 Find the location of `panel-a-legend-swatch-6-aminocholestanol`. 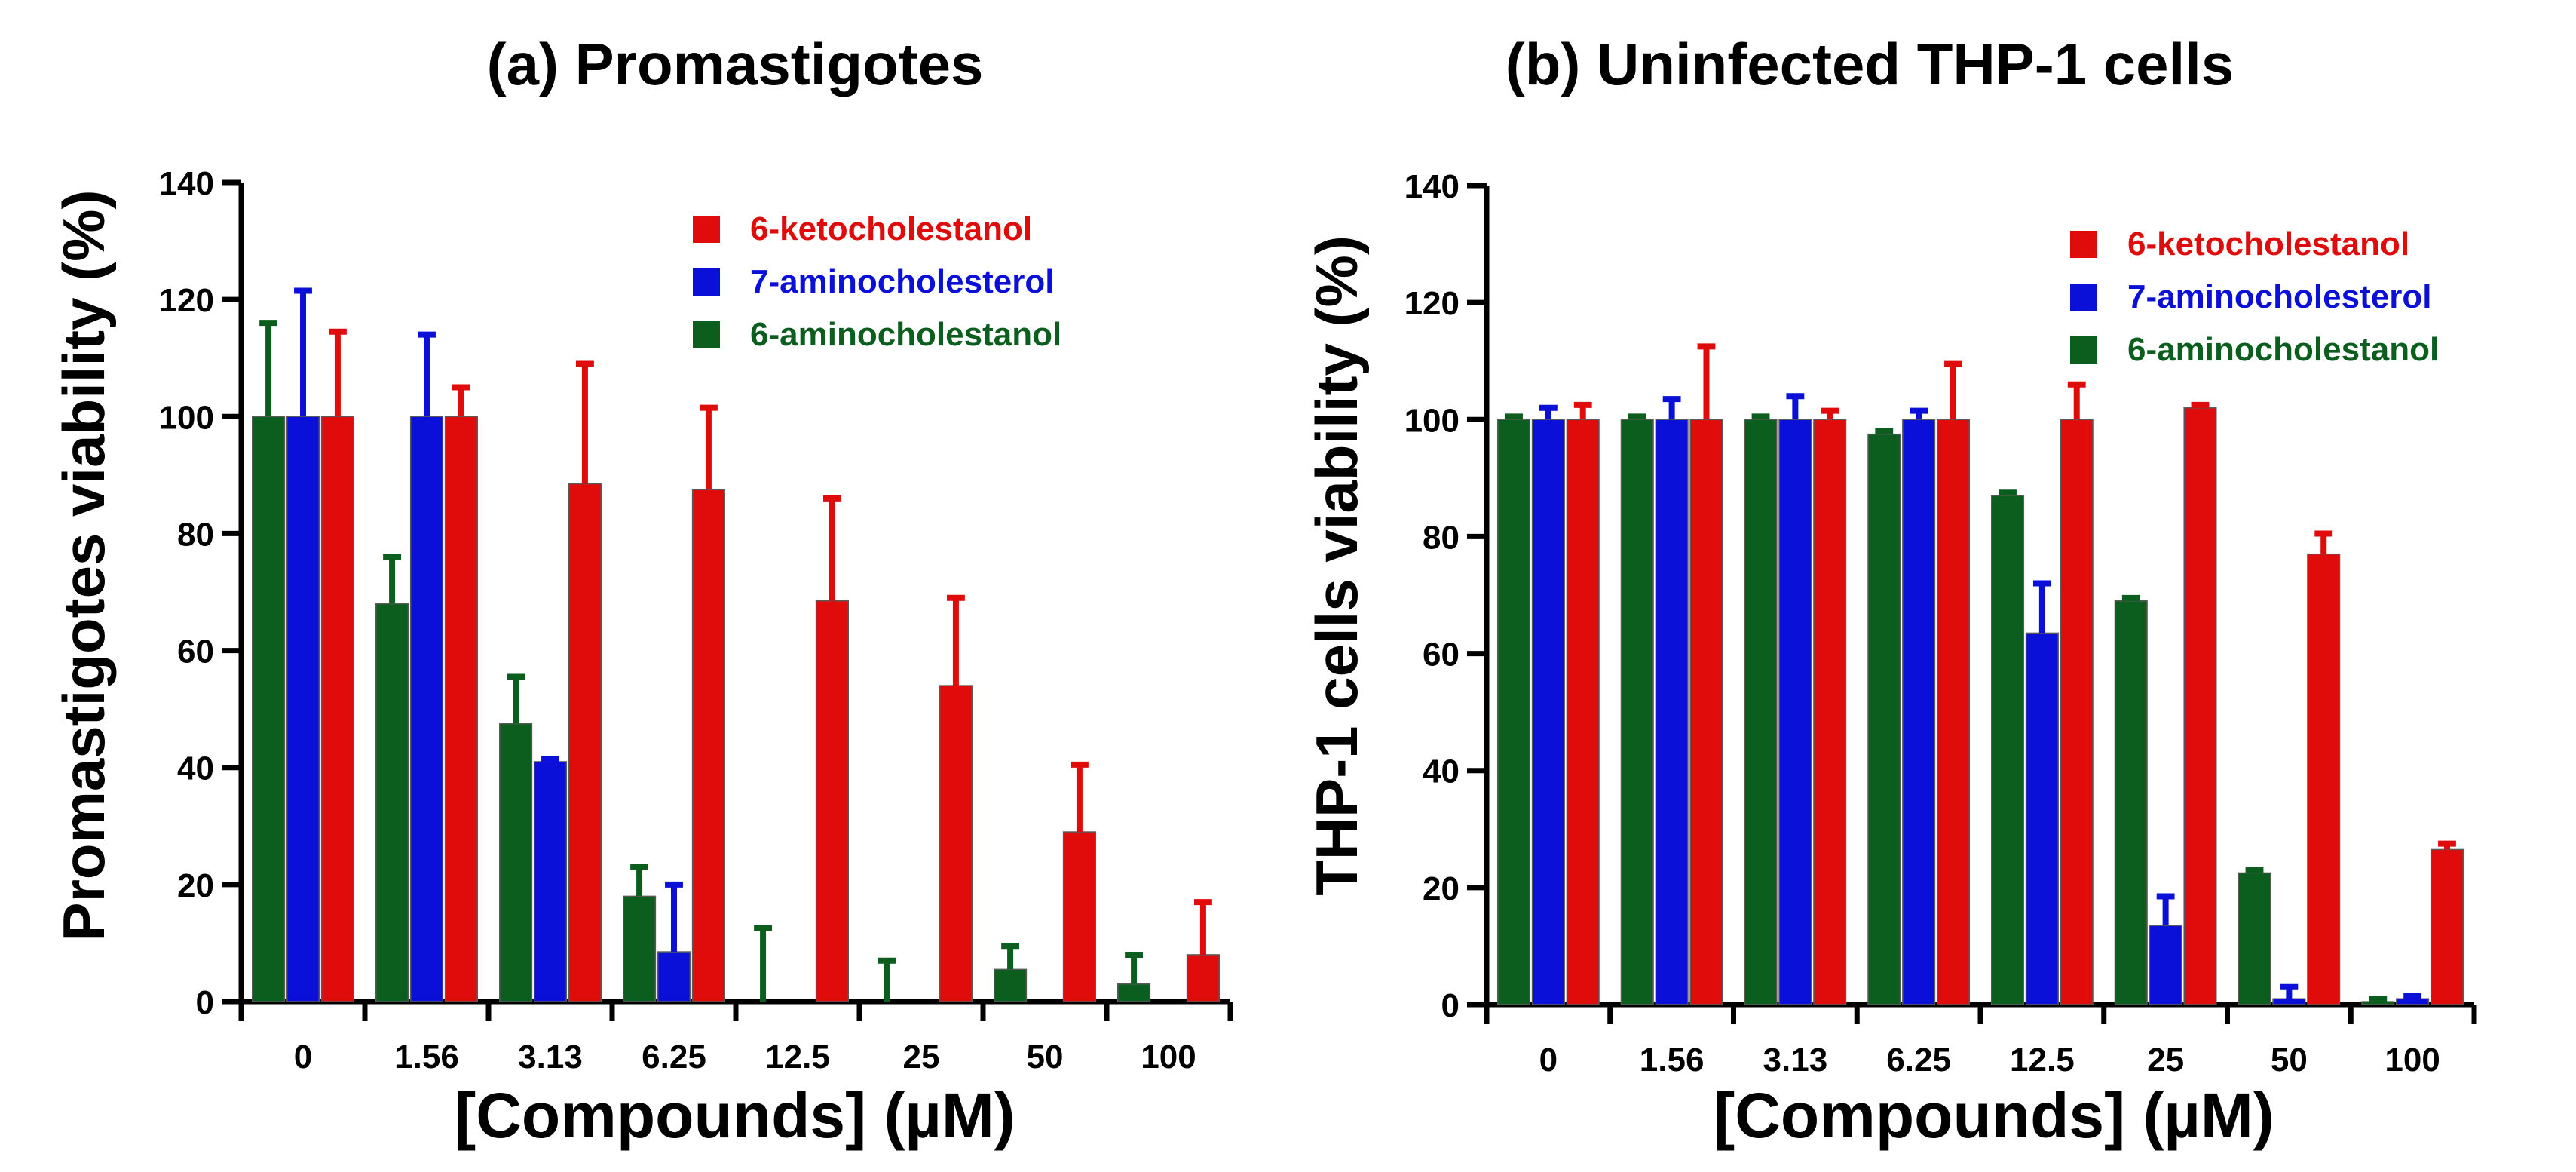

panel-a-legend-swatch-6-aminocholestanol is located at coordinates (706, 334).